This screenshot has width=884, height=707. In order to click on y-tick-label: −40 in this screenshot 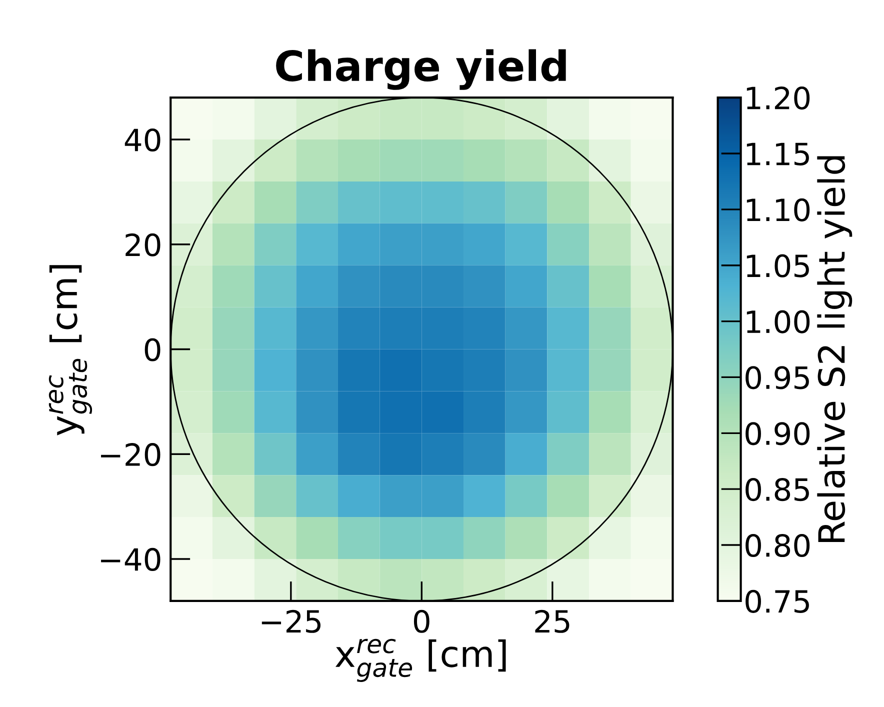, I will do `click(130, 560)`.